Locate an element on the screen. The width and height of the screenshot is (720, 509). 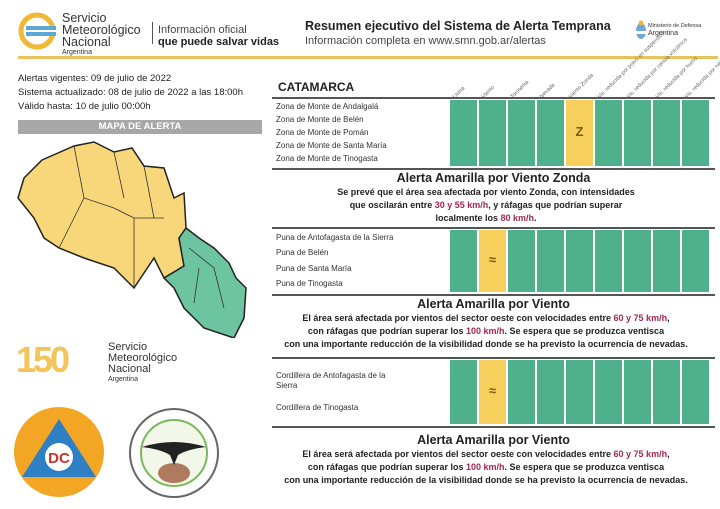
zone-label: Cordillera de Tinogasta is located at coordinates (317, 407).